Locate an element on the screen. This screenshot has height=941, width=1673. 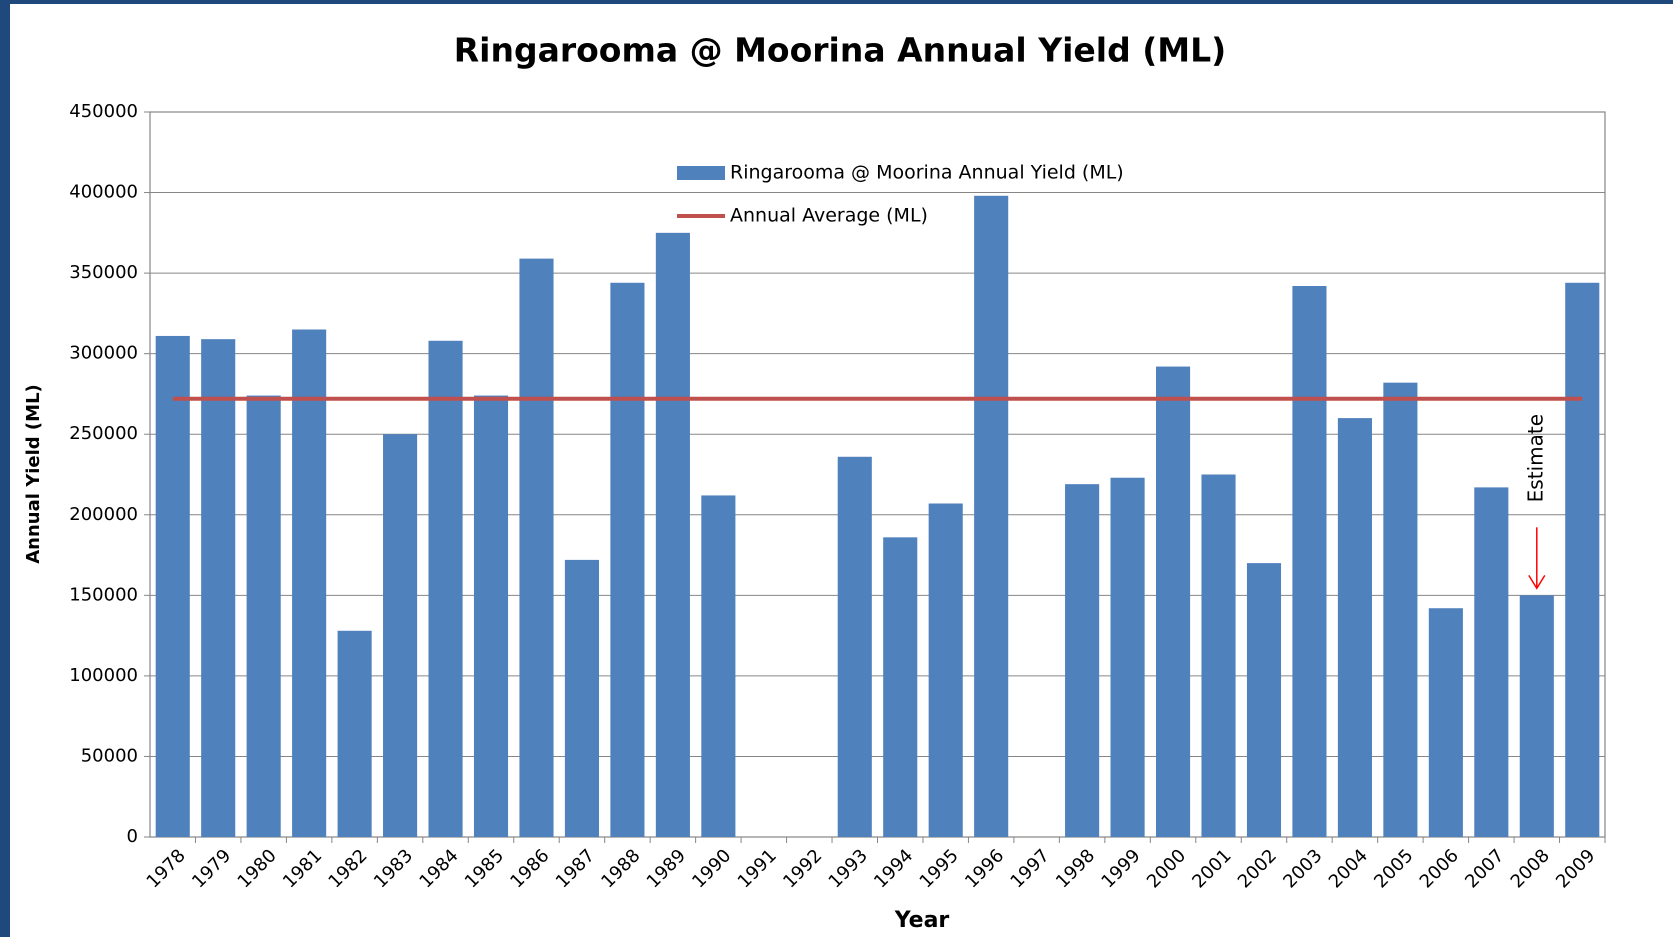
legend-label: Annual Average (ML) is located at coordinates (829, 216).